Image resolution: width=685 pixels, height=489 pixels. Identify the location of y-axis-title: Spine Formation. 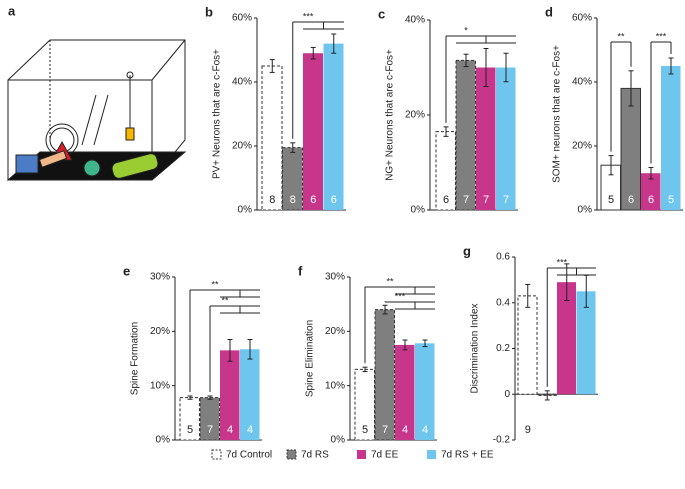
(135, 358).